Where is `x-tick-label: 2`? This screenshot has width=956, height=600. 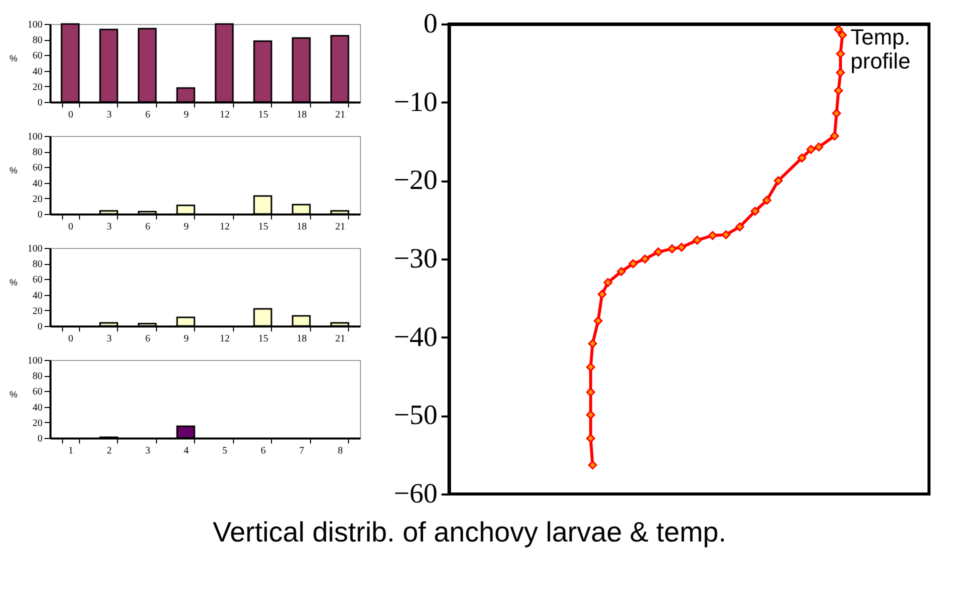 x-tick-label: 2 is located at coordinates (109, 451).